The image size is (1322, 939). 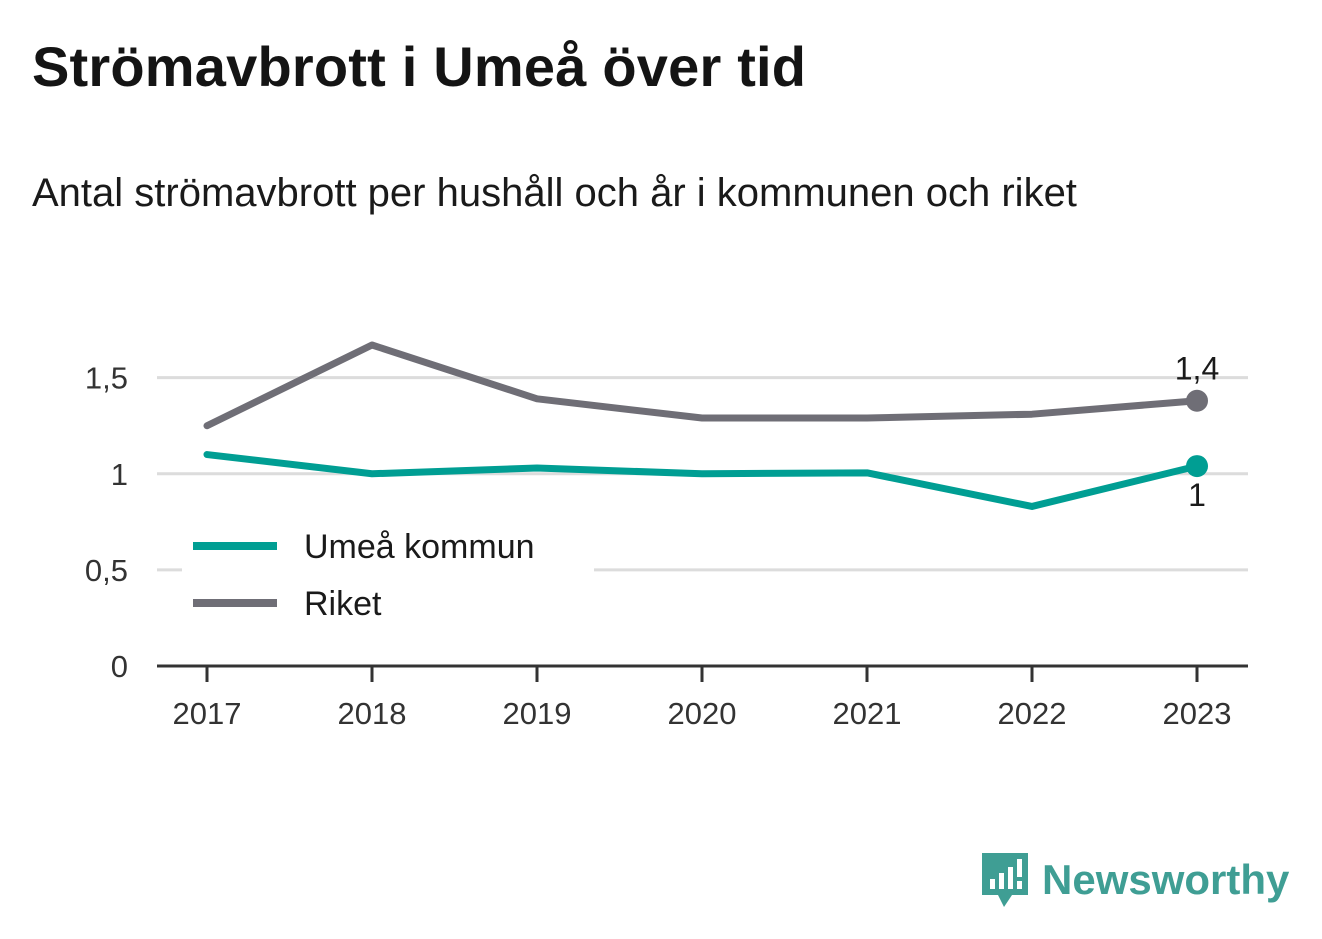 What do you see at coordinates (119, 474) in the screenshot?
I see `y-tick-label: 1` at bounding box center [119, 474].